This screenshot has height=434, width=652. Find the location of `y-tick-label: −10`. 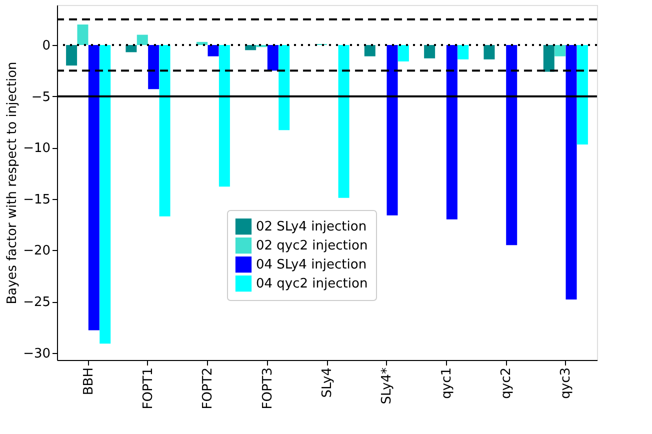

y-tick-label: −10 is located at coordinates (36, 148).